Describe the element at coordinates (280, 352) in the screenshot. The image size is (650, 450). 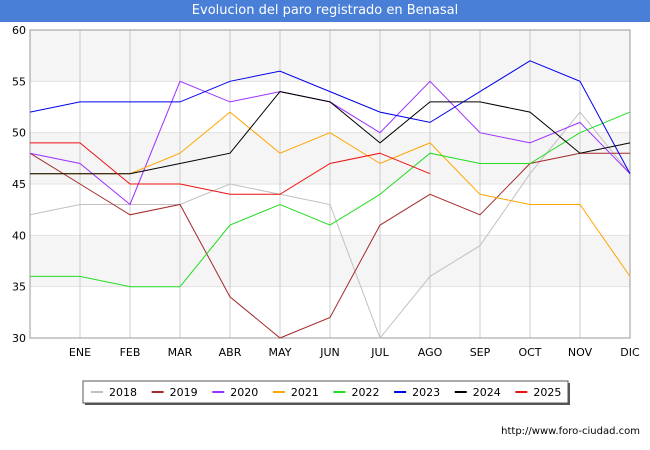
I see `x-tick-label: MAY` at that location.